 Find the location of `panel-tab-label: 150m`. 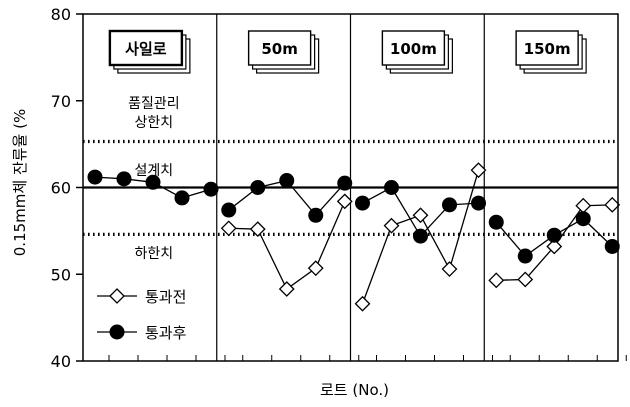

panel-tab-label: 150m is located at coordinates (547, 49).